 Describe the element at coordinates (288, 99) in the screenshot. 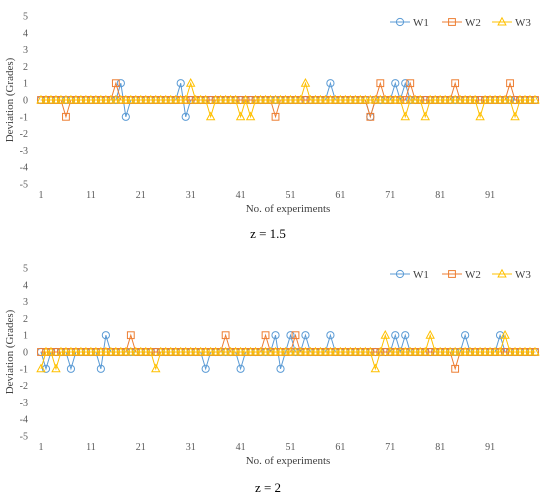

I see `series-w3` at that location.